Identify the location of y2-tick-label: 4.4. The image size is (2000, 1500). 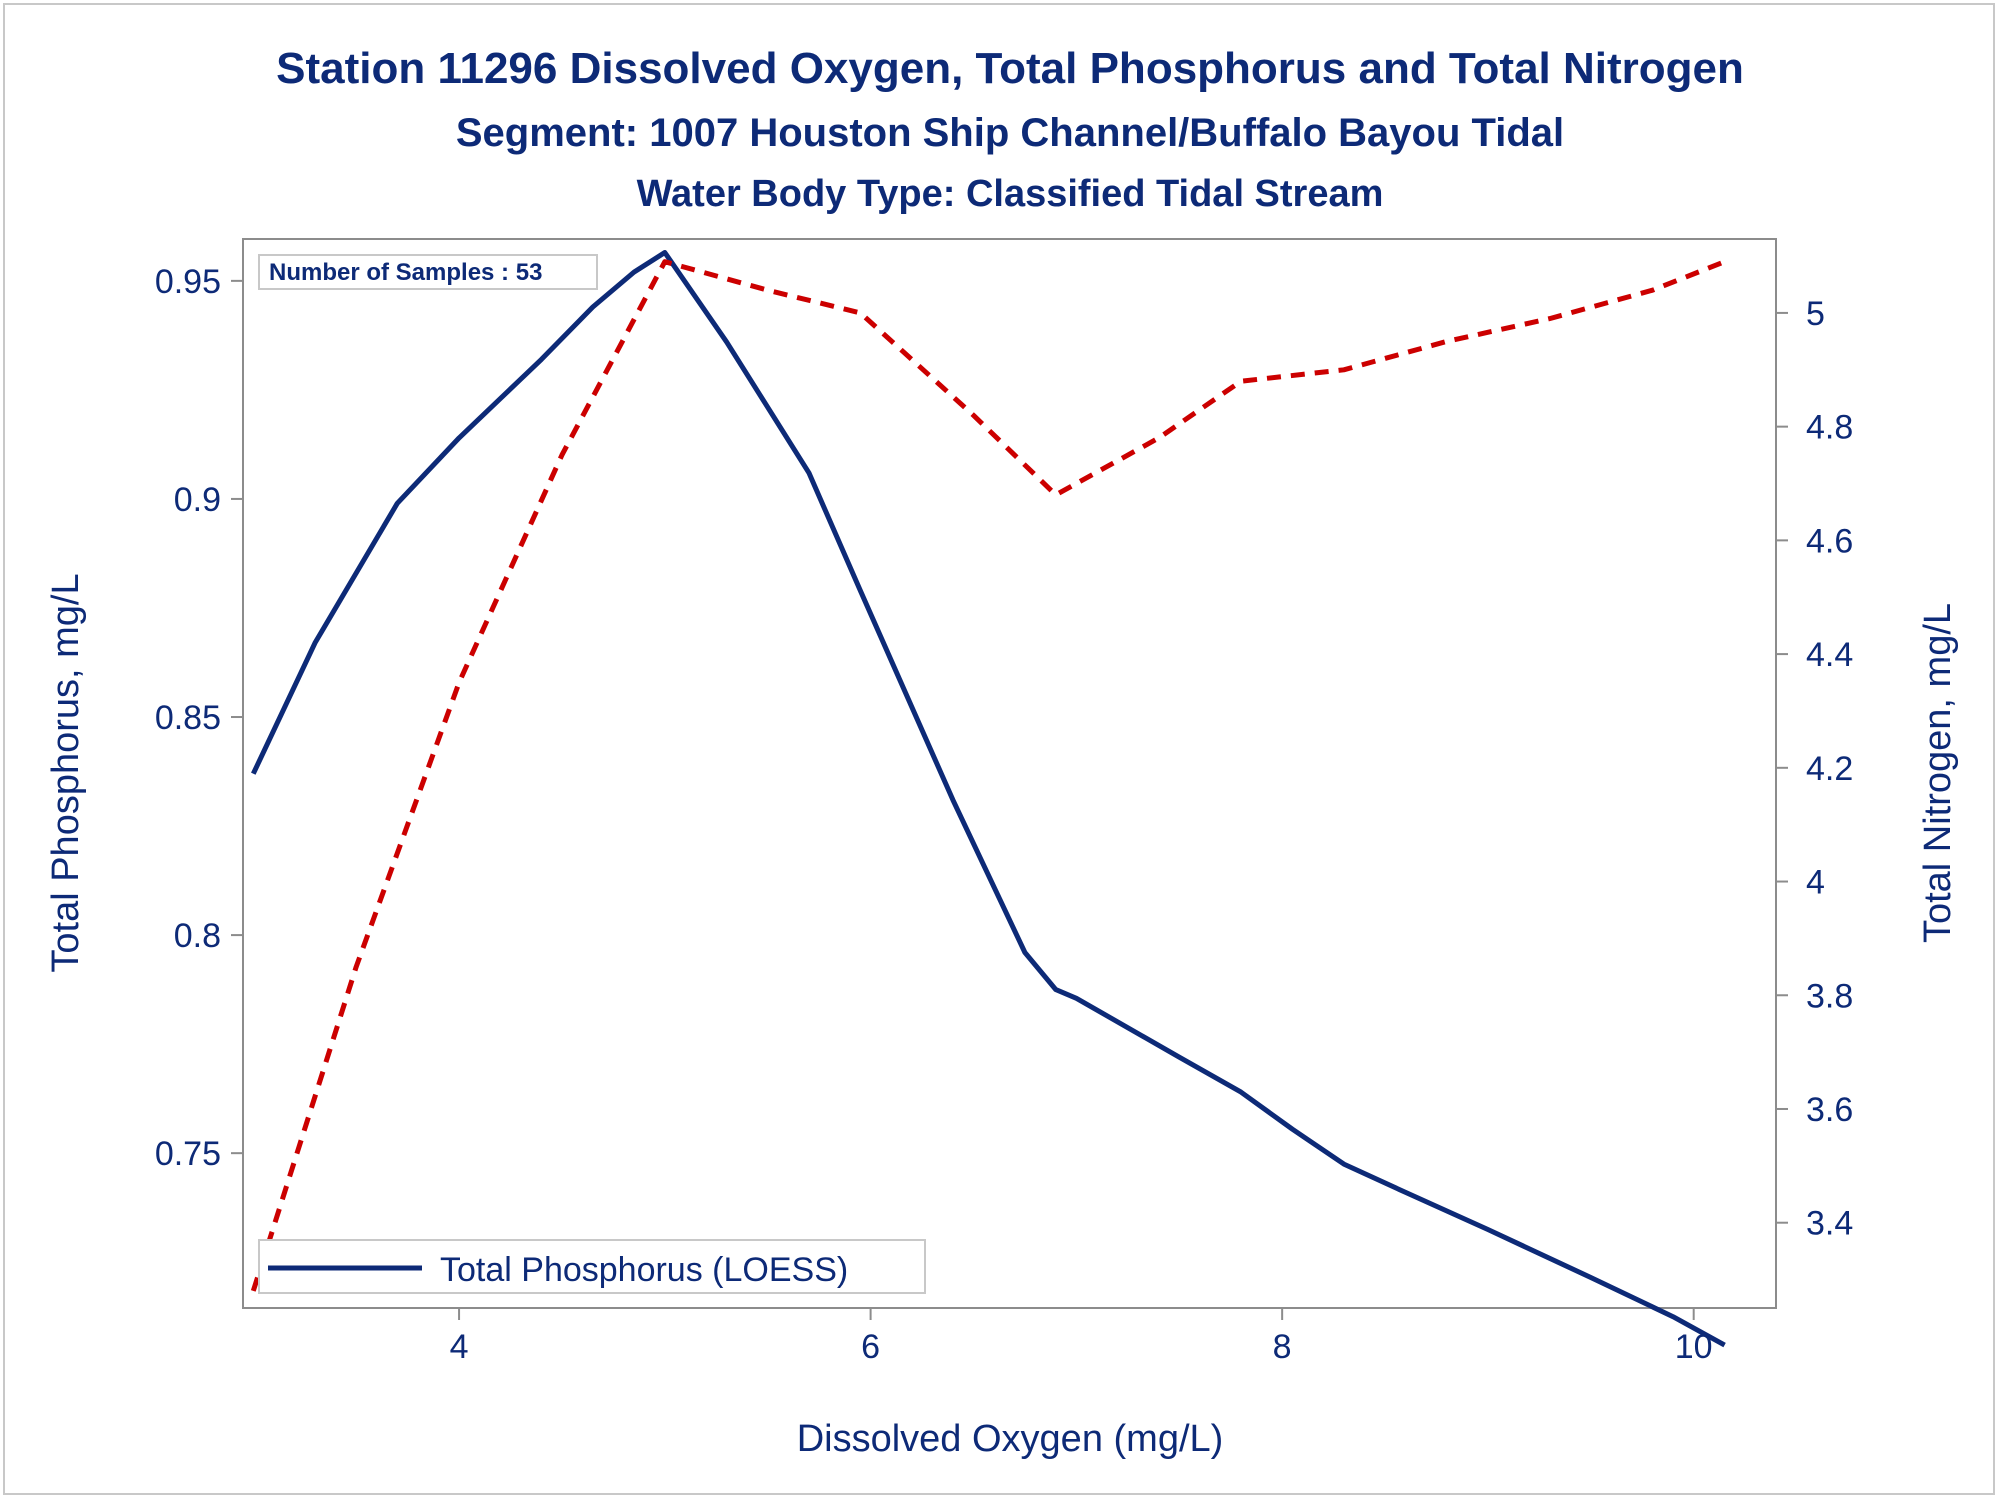
(1829, 655).